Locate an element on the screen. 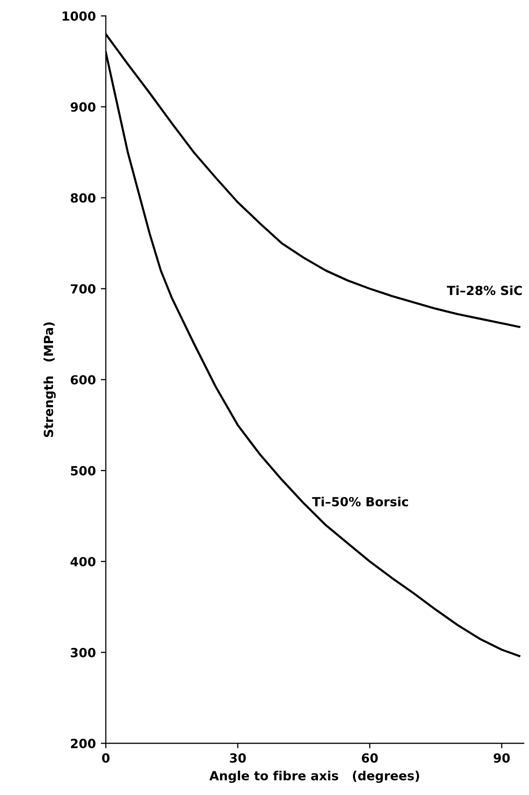  y-tick-label: 800 is located at coordinates (83, 198).